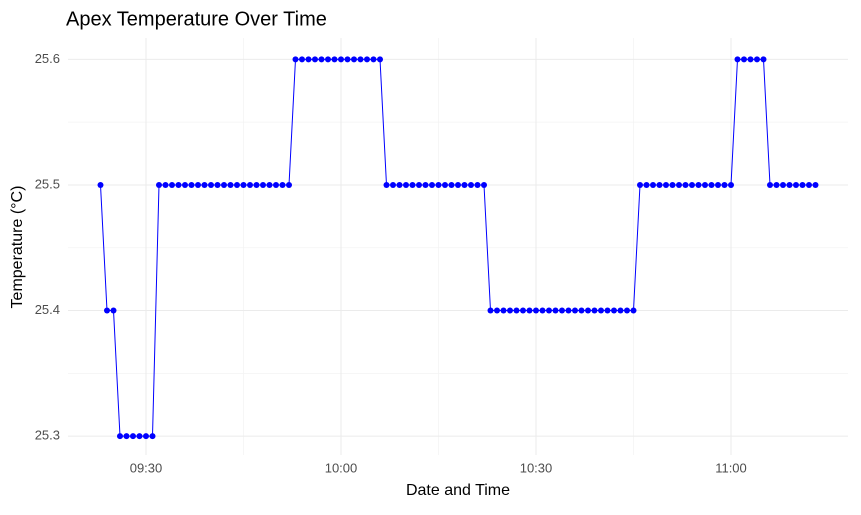 This screenshot has width=861, height=515. Describe the element at coordinates (47, 183) in the screenshot. I see `y-tick-label: 25.5` at that location.